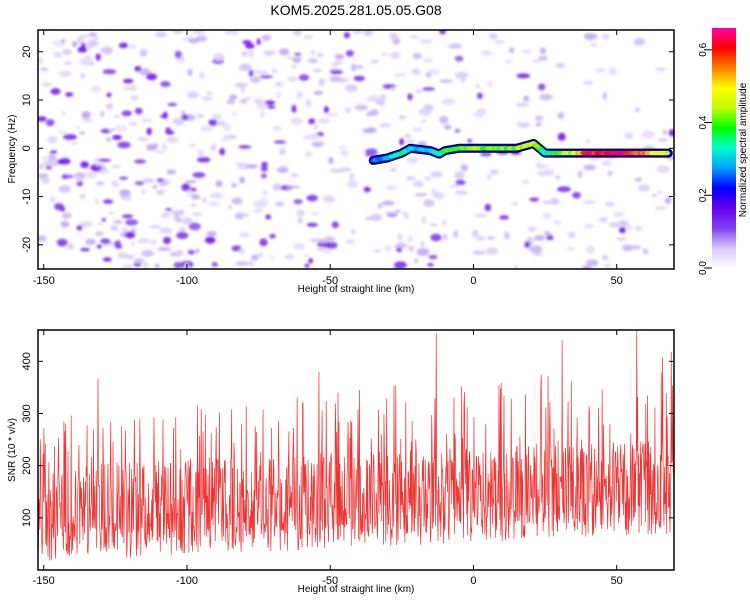  Describe the element at coordinates (27, 413) in the screenshot. I see `snr-ytick-label: 300` at that location.